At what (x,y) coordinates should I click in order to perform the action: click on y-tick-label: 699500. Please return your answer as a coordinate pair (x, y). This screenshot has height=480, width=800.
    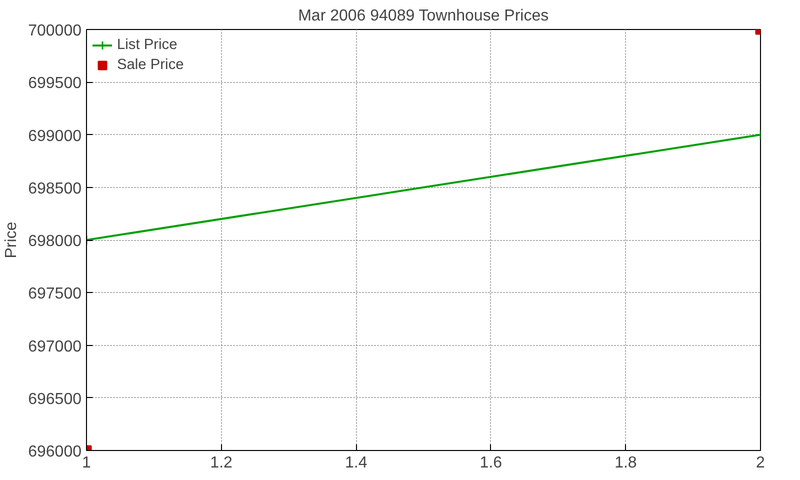
    Looking at the image, I should click on (55, 83).